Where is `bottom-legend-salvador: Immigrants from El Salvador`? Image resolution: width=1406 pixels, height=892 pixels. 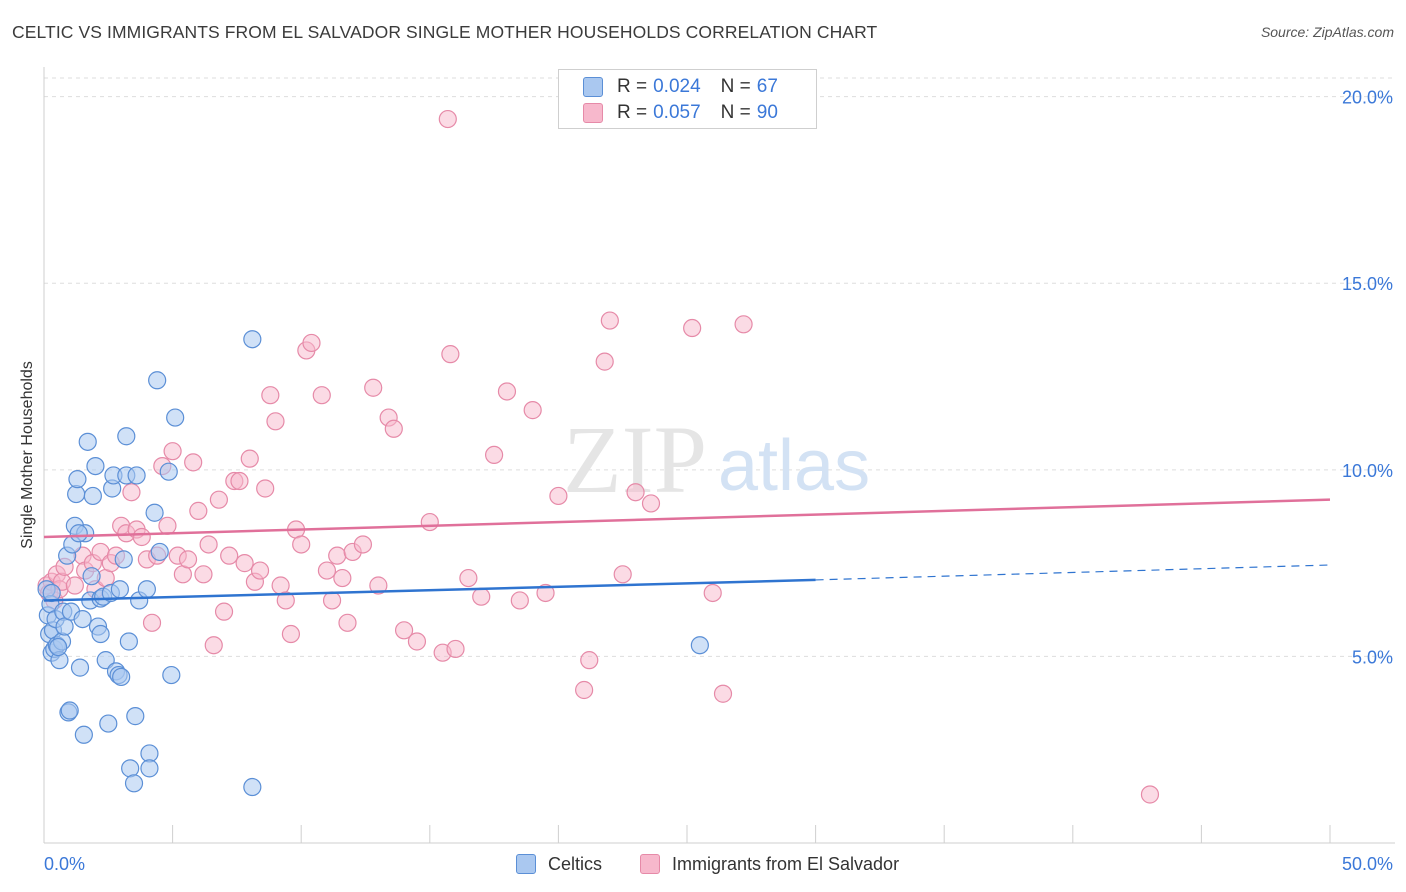 bottom-legend-salvador: Immigrants from El Salvador is located at coordinates (769, 864).